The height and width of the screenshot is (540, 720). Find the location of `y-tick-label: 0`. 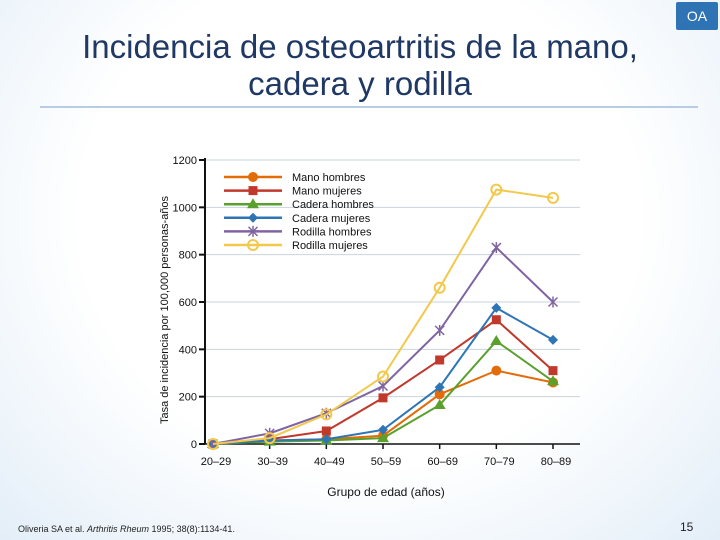

y-tick-label: 0 is located at coordinates (194, 445).